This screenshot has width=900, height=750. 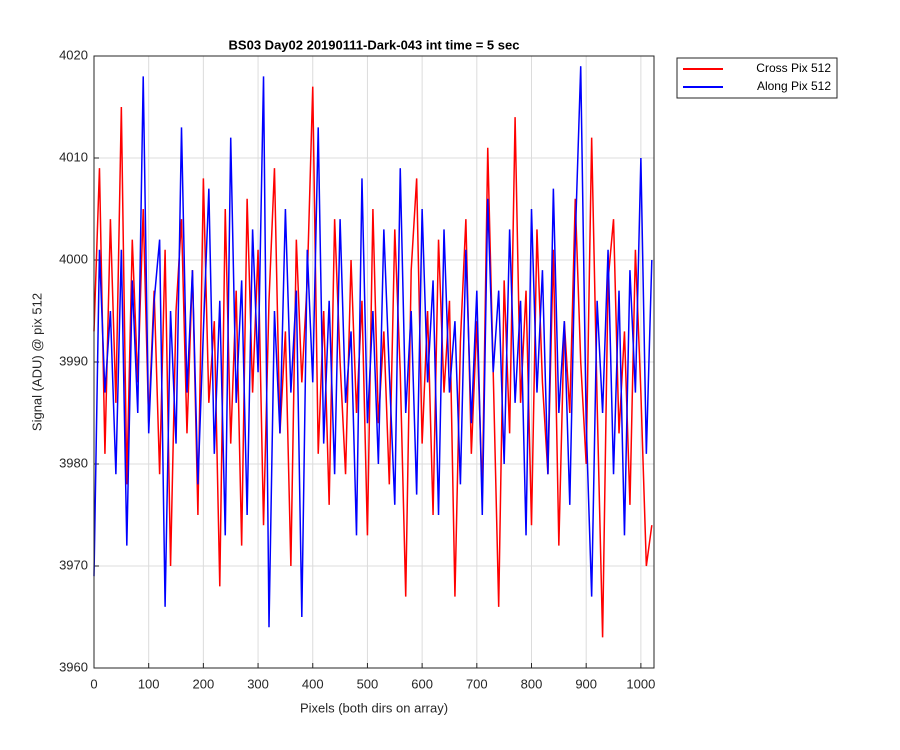 What do you see at coordinates (477, 683) in the screenshot?
I see `x-tick-label: 700` at bounding box center [477, 683].